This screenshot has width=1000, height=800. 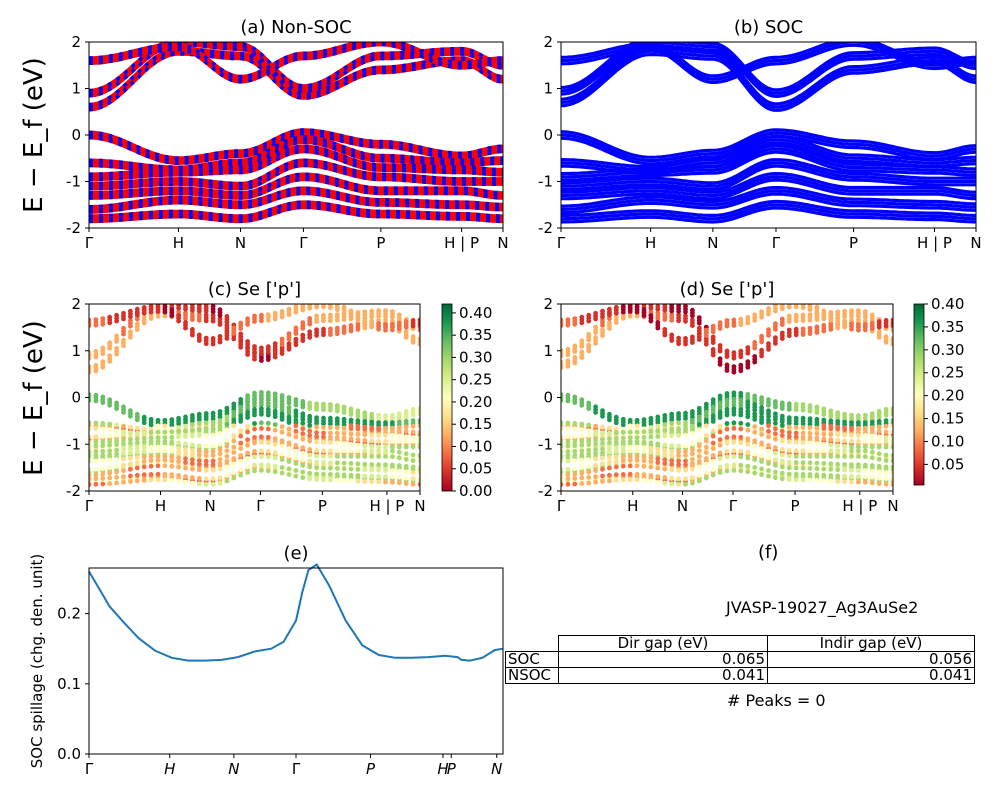 I want to click on y-tick-label: -1, so click(x=545, y=182).